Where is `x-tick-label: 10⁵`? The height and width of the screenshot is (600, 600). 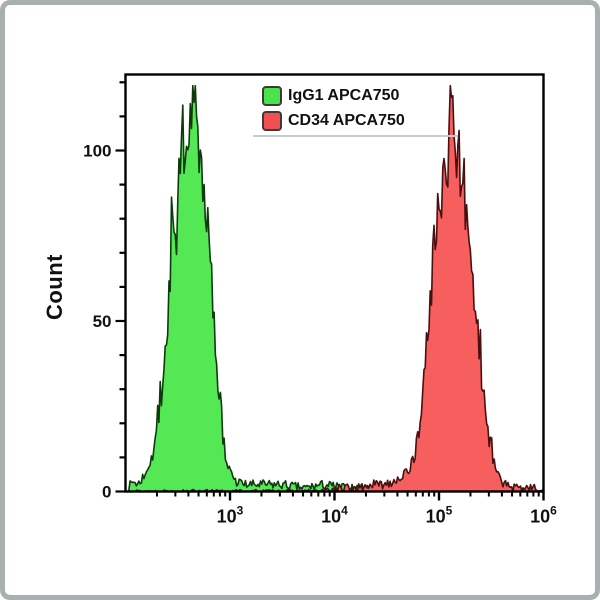 x-tick-label: 10⁵ is located at coordinates (439, 515).